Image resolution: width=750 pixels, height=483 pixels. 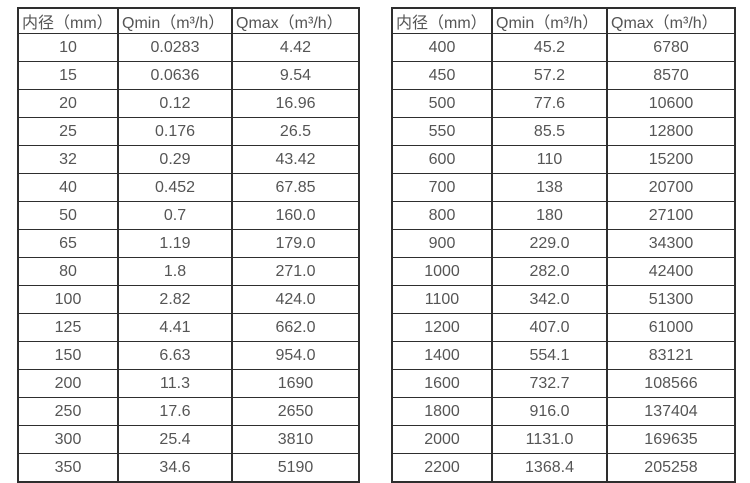 I want to click on table-row: 1400 554.1 83121, so click(x=563, y=355).